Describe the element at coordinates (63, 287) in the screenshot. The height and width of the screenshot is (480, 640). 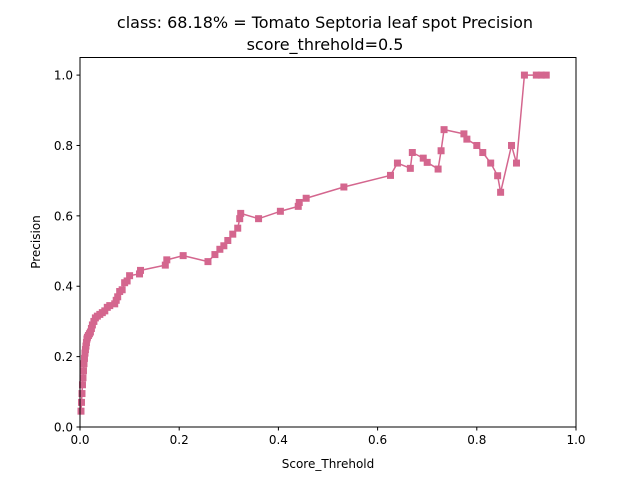
I see `y-tick-label: 0.4` at that location.